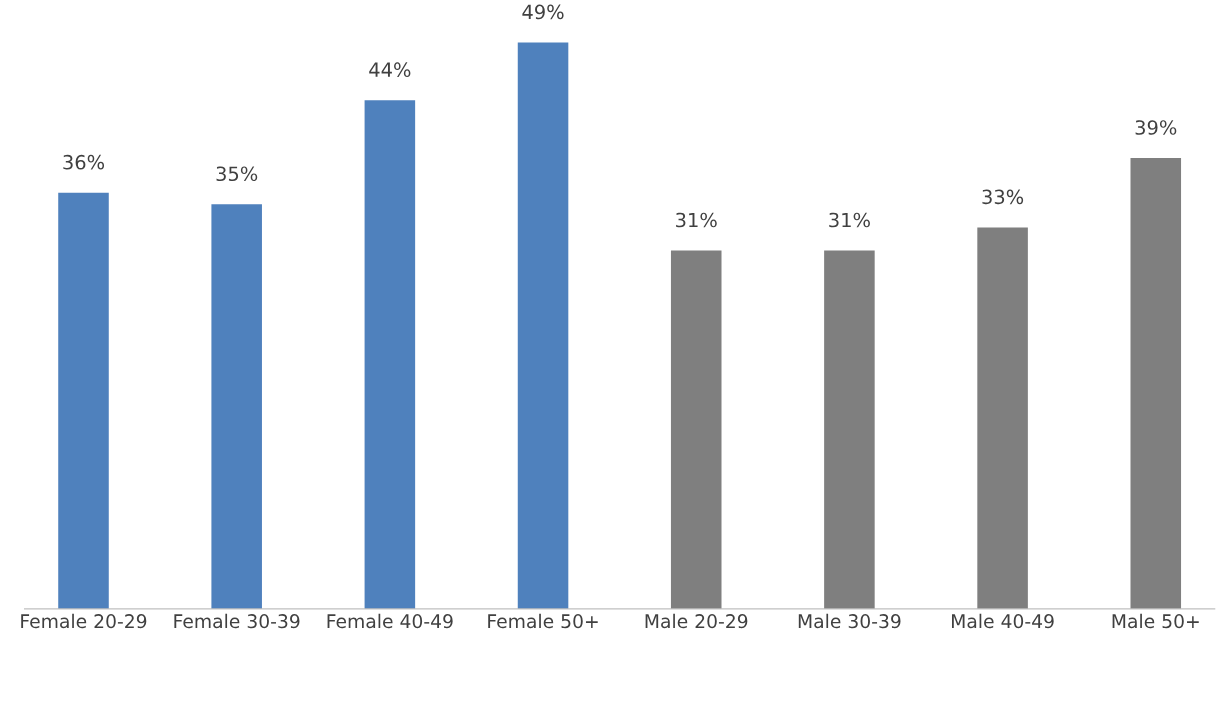  I want to click on data-label: 35%, so click(237, 174).